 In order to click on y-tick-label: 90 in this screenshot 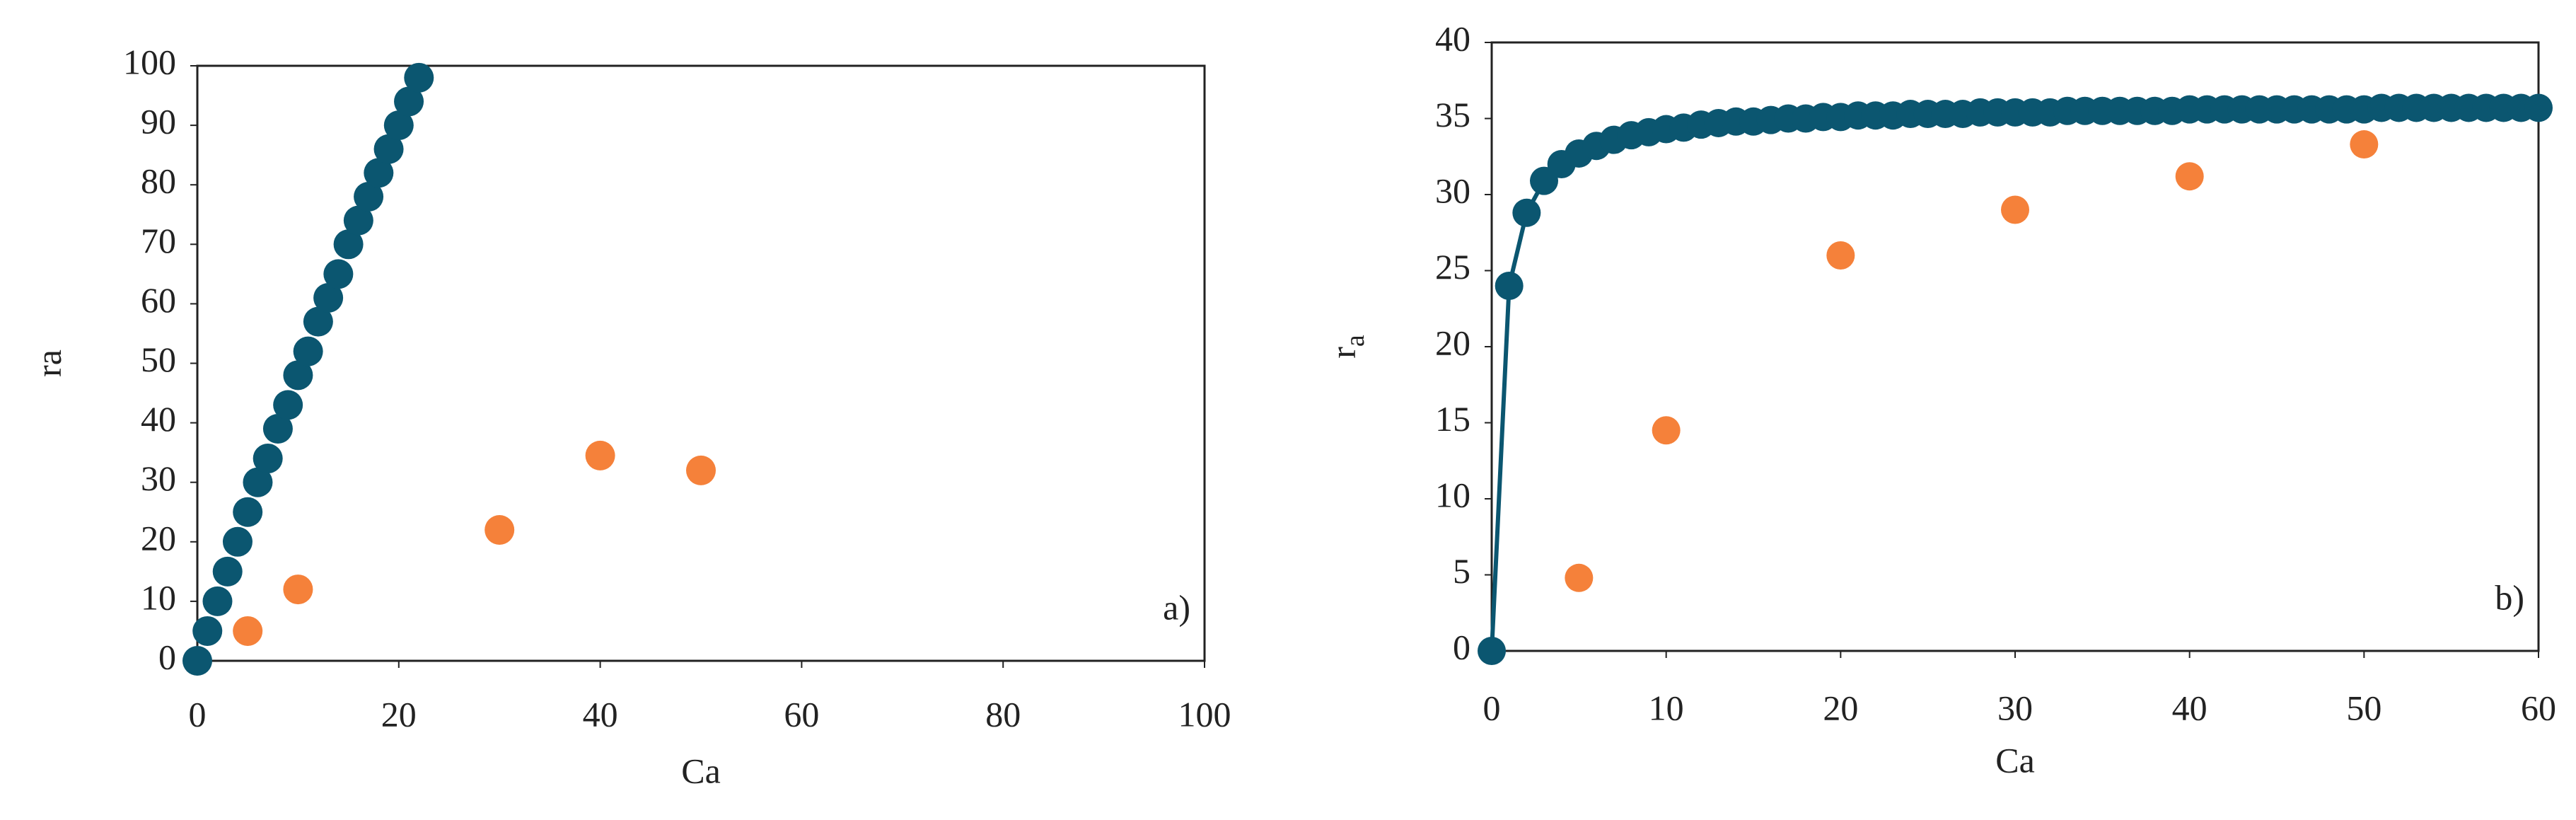, I will do `click(158, 122)`.